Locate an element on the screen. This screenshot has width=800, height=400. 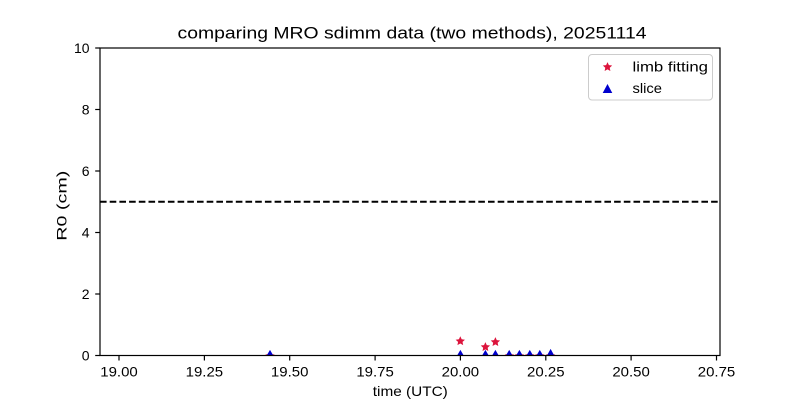
svg-text: 20.75 is located at coordinates (717, 372).